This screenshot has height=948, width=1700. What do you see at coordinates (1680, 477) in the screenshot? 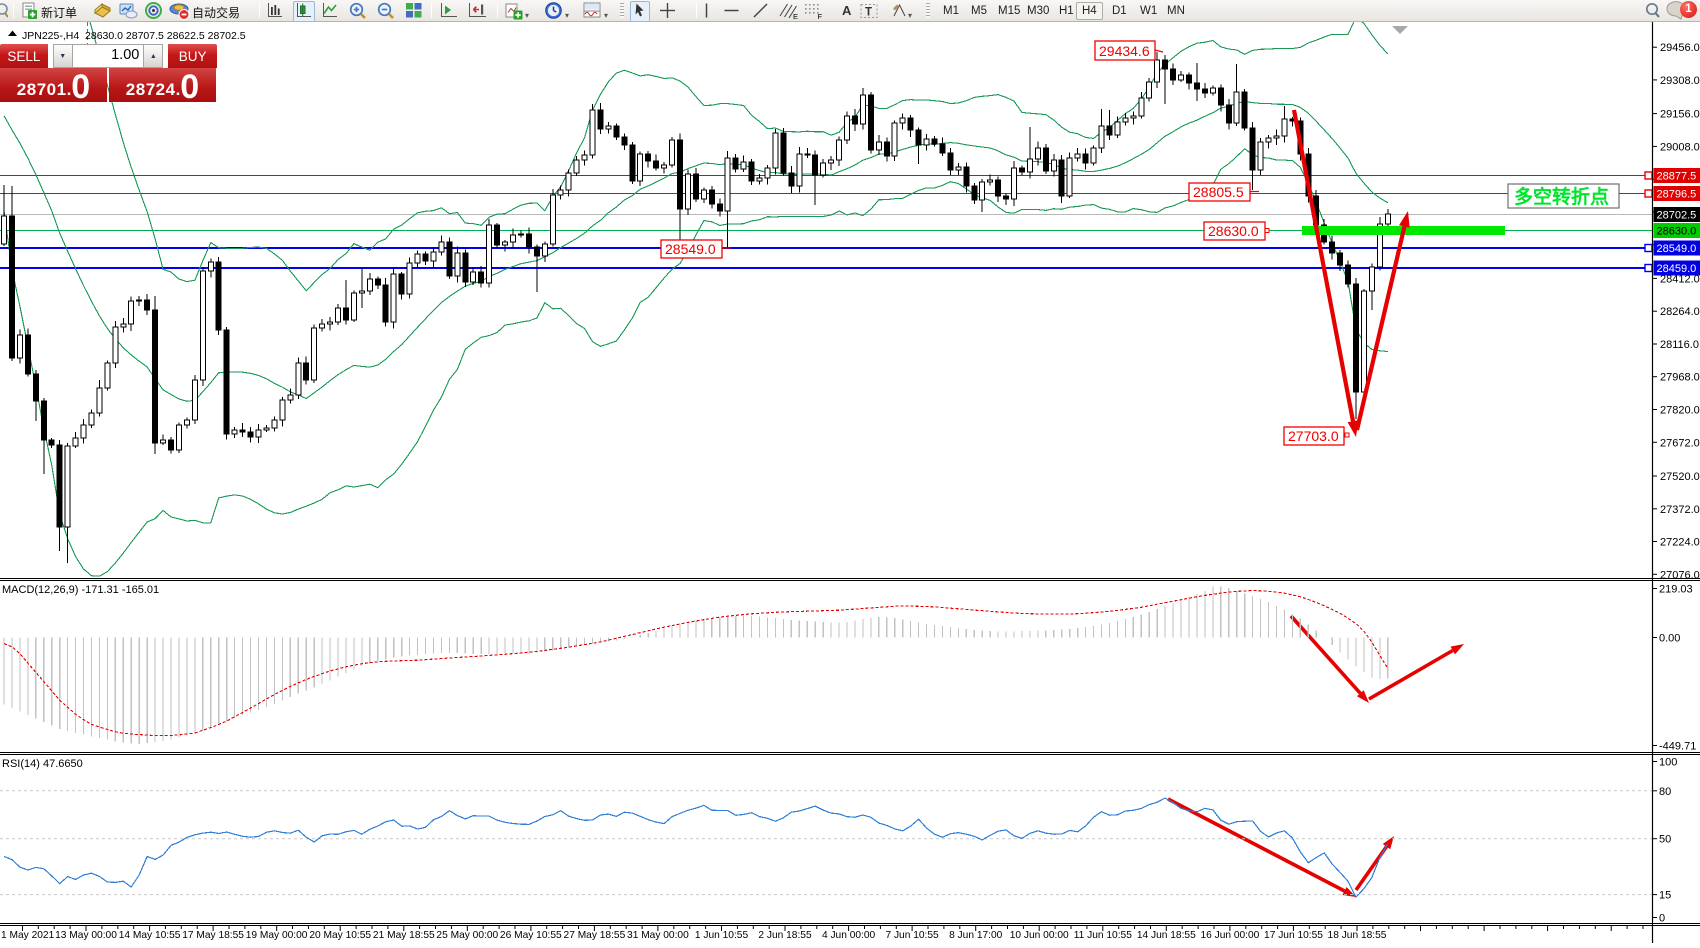
I see `svg-text: 27520.0` at bounding box center [1680, 477].